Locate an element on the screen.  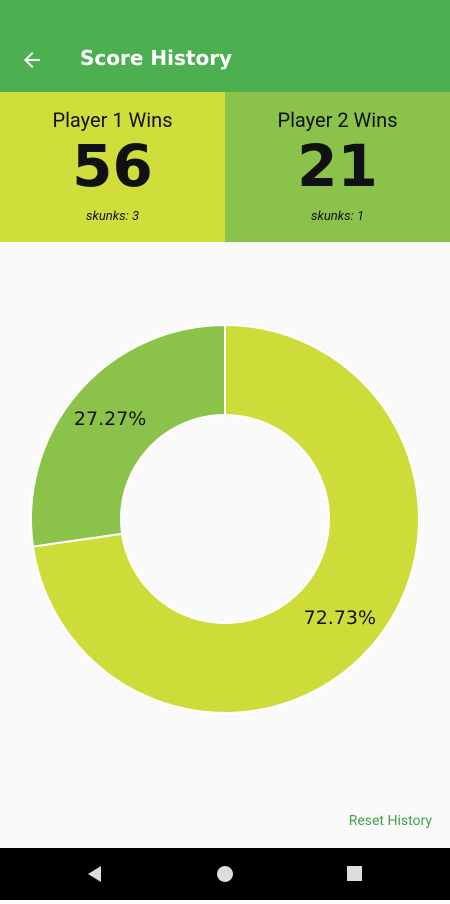
player-panel: Player 2 Wins 21 skunks: 1 is located at coordinates (337, 167).